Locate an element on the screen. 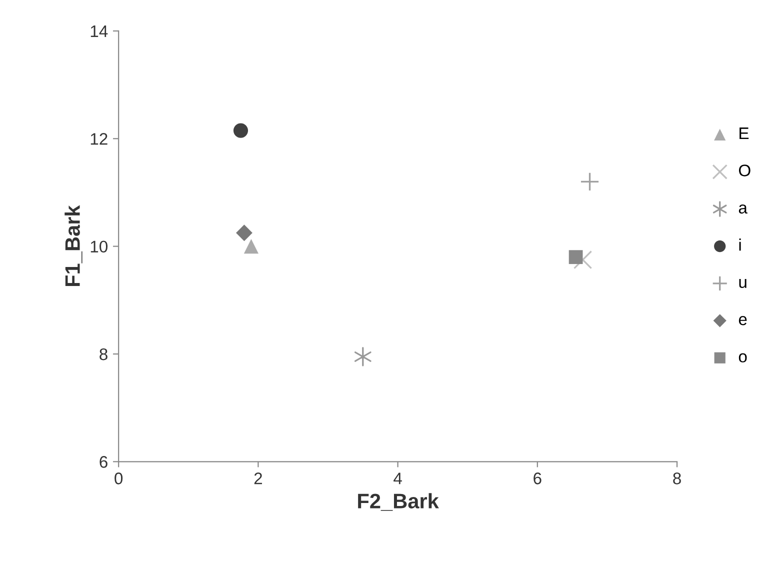 The width and height of the screenshot is (765, 563). x-tick-label: 0 is located at coordinates (118, 478).